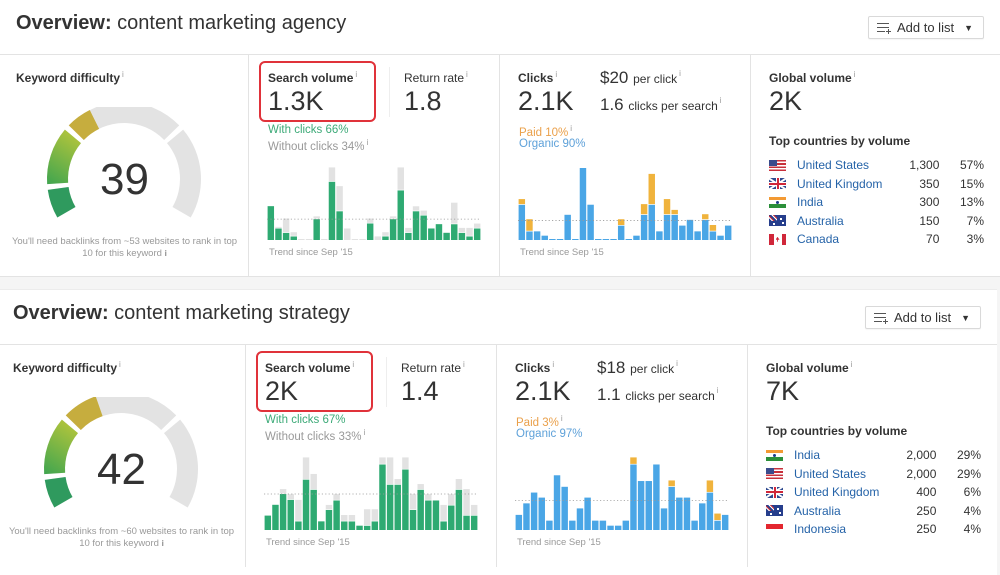 Image resolution: width=1000 pixels, height=575 pixels. What do you see at coordinates (926, 510) in the screenshot?
I see `country-volume: 250` at bounding box center [926, 510].